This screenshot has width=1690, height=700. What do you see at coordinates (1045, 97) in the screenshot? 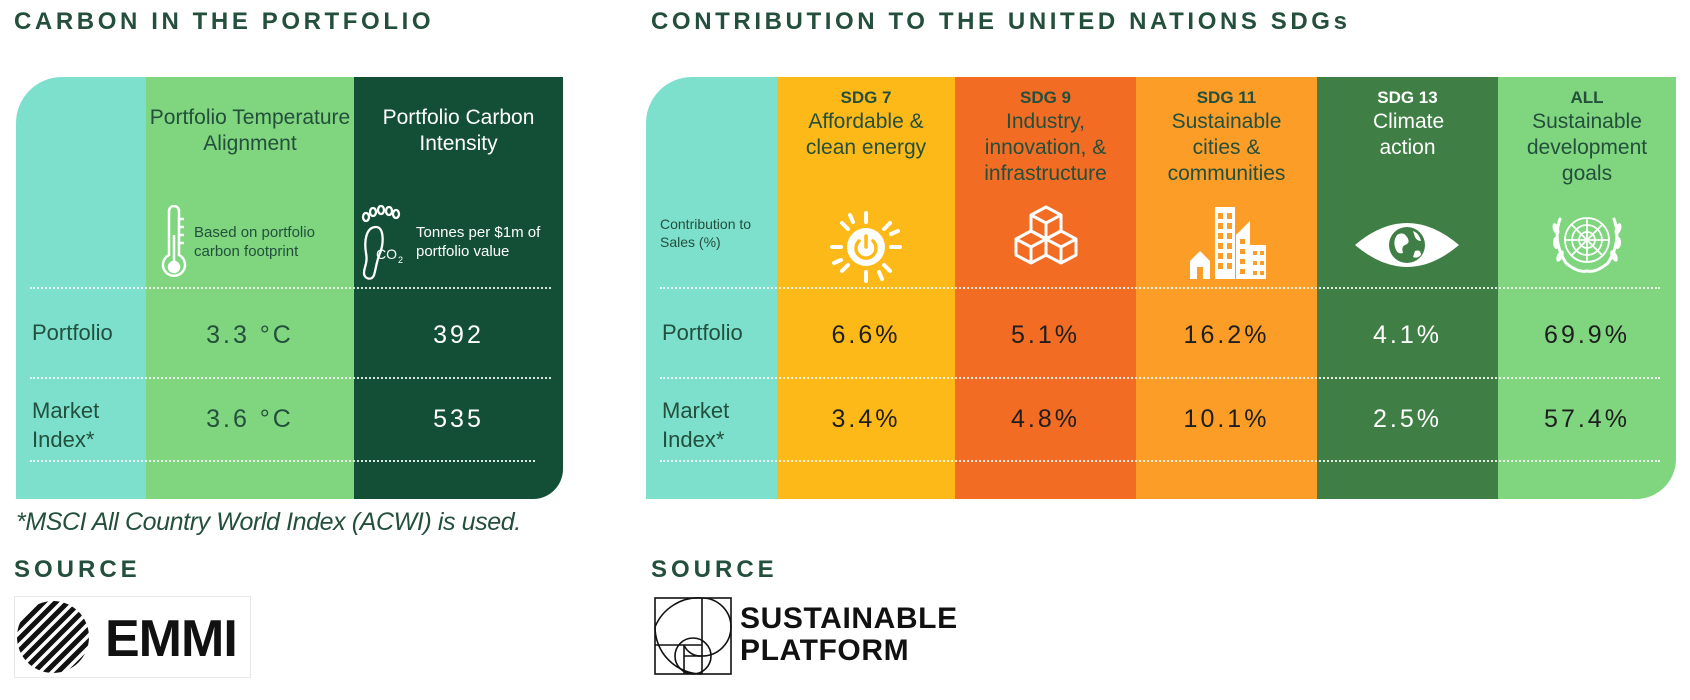
I see `sdg9-code: SDG 9` at bounding box center [1045, 97].